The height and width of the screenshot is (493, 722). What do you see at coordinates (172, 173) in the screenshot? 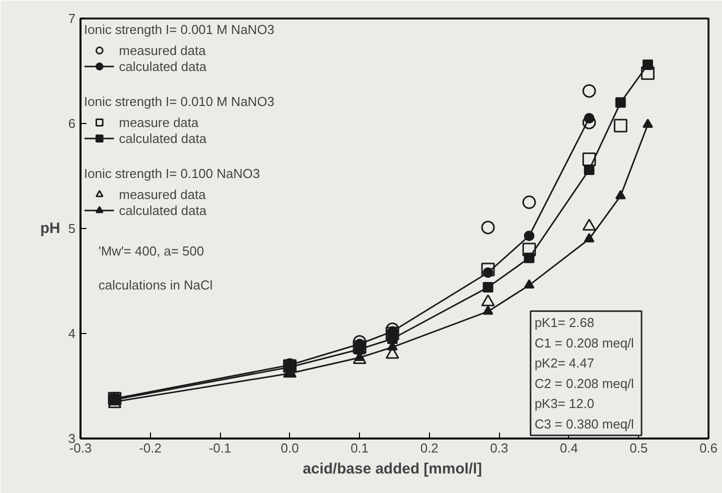
I see `annotation: Ionic strength I= 0.100 NaNO3` at bounding box center [172, 173].